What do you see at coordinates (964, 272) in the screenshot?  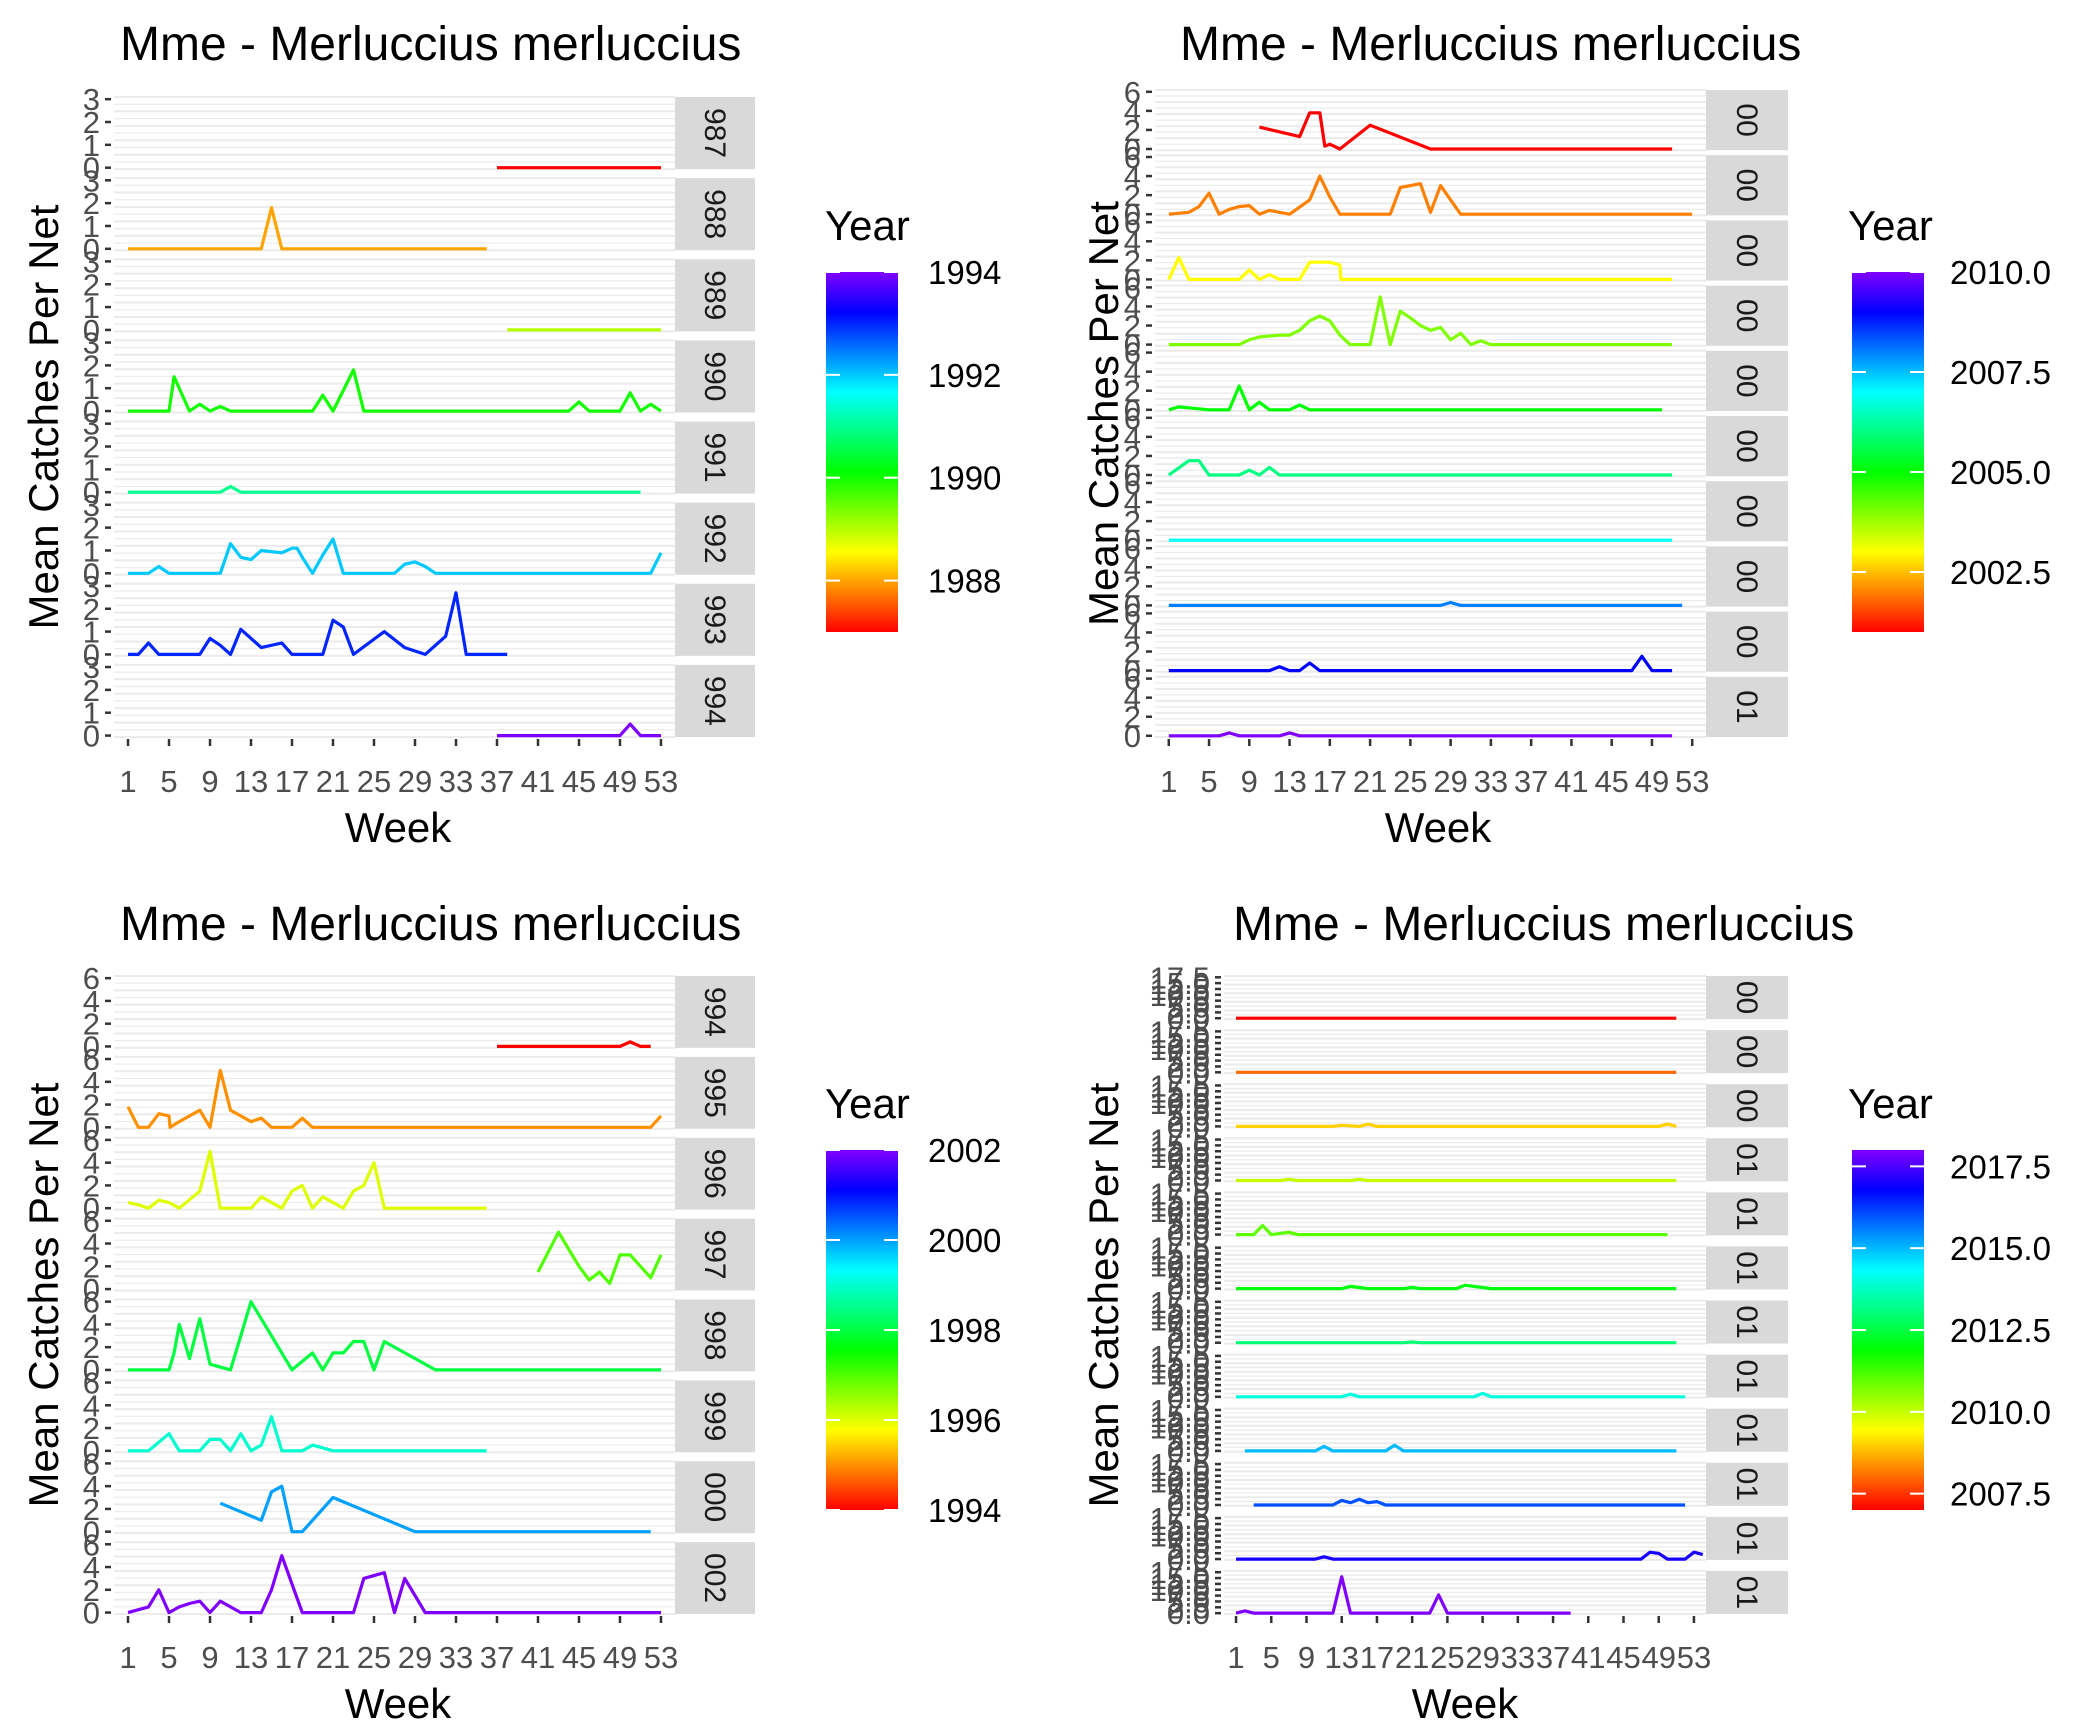 I see `legend-tick-label: 1994` at bounding box center [964, 272].